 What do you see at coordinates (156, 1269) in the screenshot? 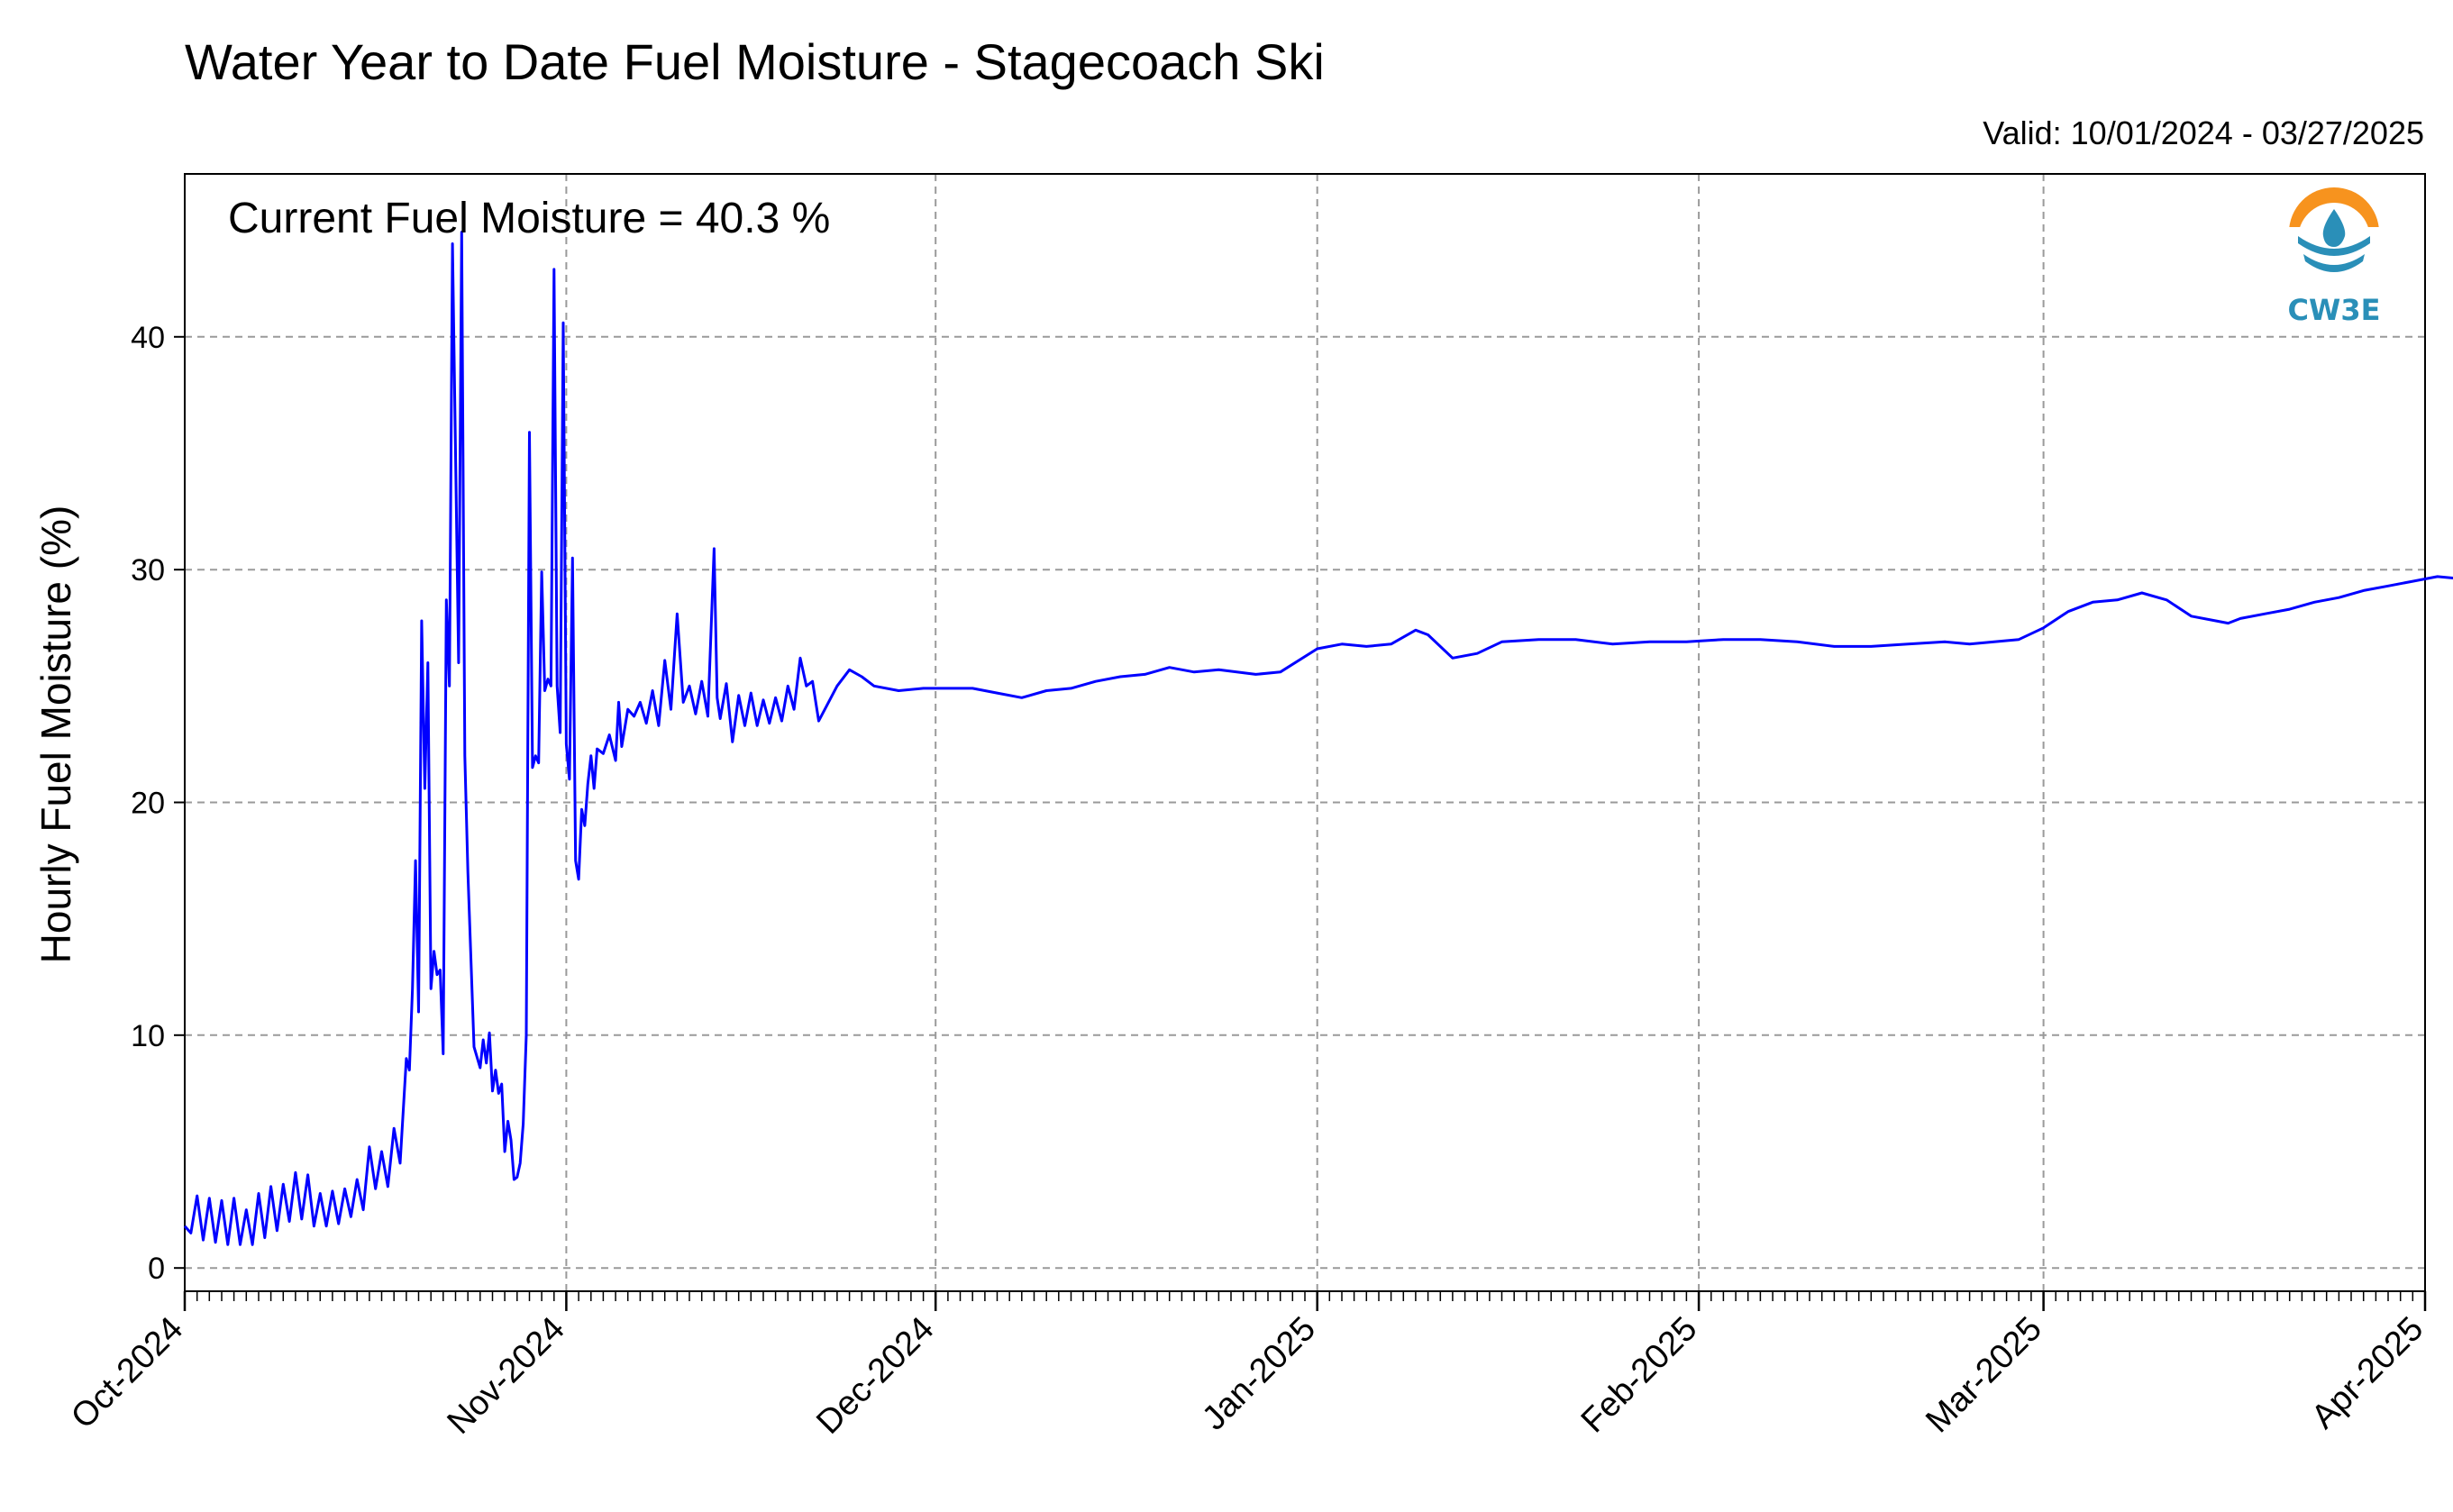
I see `y-tick-label: 0` at bounding box center [156, 1269].